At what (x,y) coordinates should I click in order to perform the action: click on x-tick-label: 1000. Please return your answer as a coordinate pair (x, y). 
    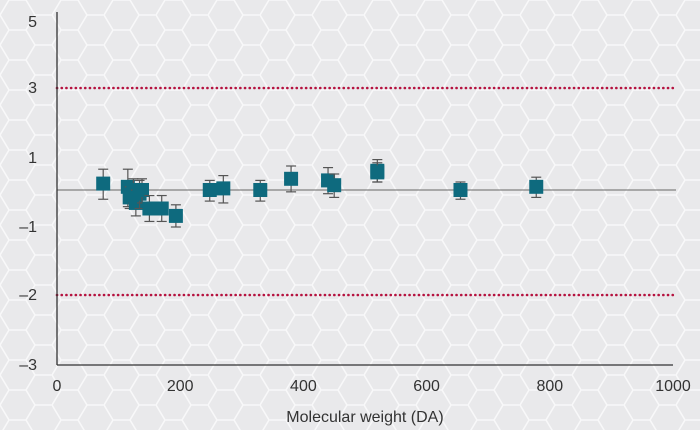
    Looking at the image, I should click on (673, 386).